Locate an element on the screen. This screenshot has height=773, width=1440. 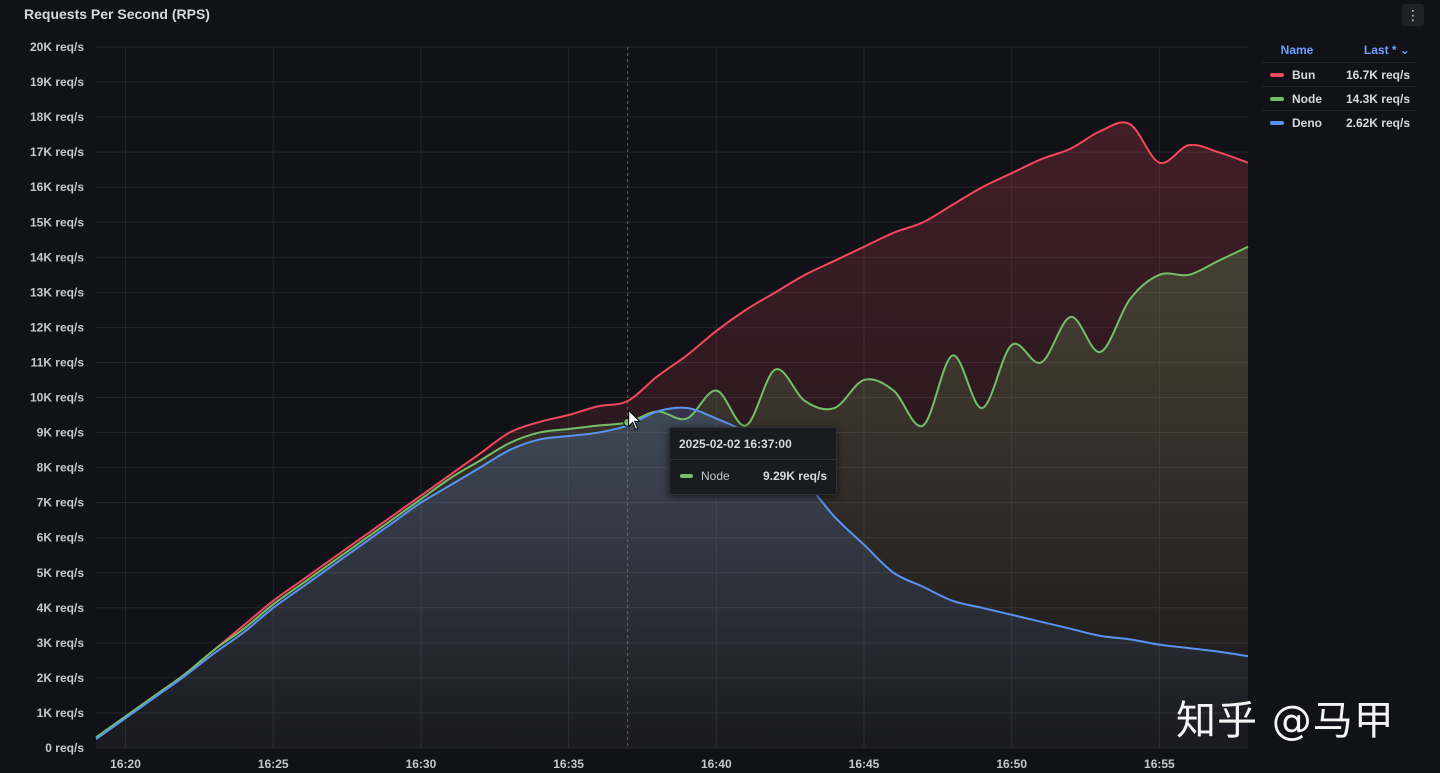
y-tick-label: 11K req/s is located at coordinates (58, 362).